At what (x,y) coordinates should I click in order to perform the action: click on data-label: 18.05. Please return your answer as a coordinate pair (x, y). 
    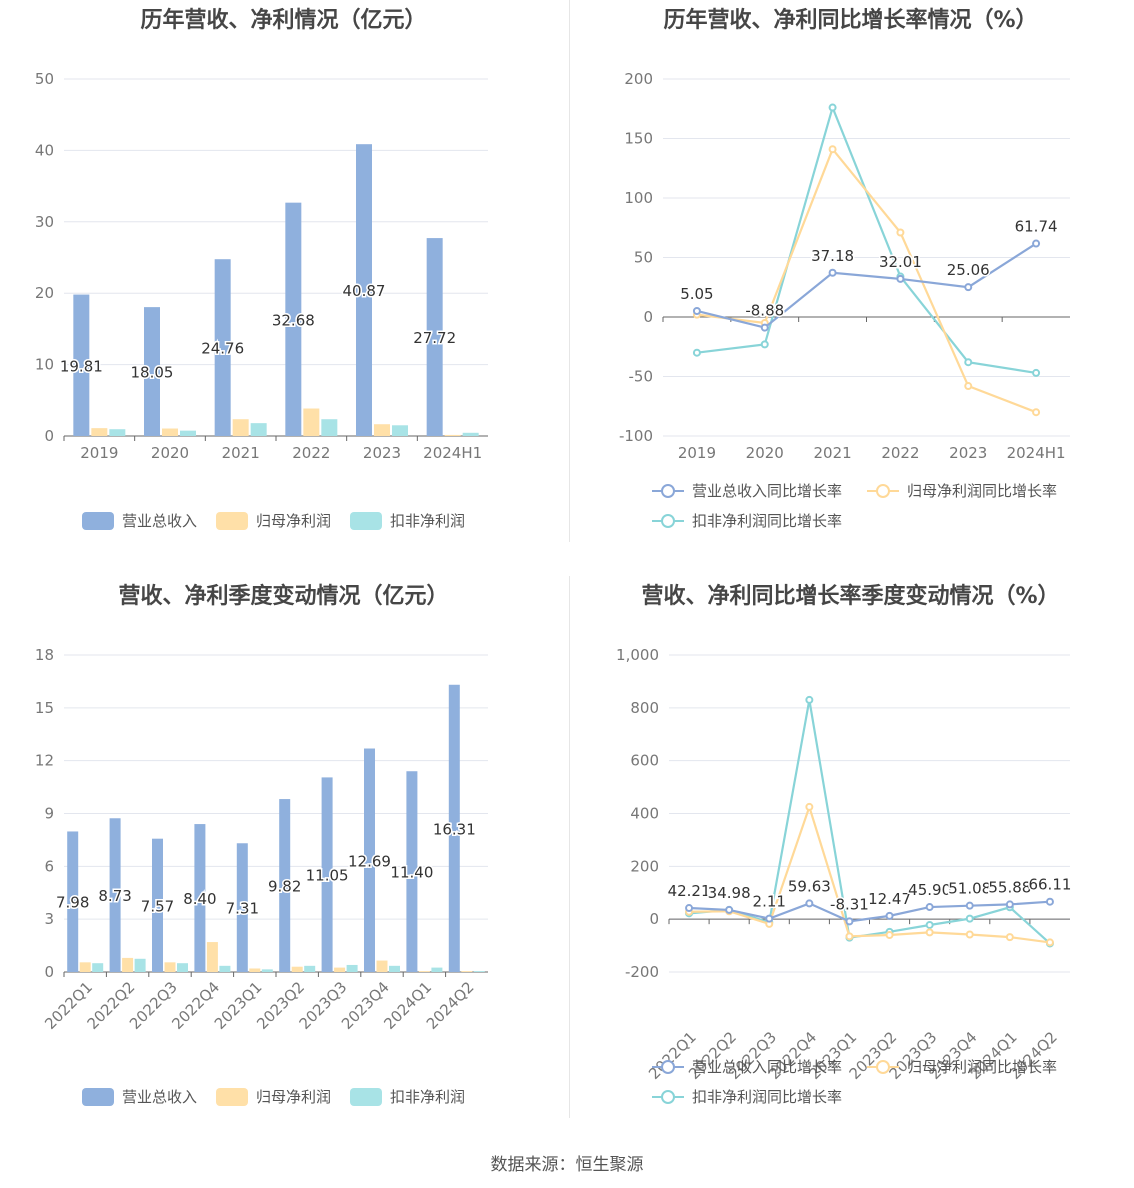
    Looking at the image, I should click on (152, 373).